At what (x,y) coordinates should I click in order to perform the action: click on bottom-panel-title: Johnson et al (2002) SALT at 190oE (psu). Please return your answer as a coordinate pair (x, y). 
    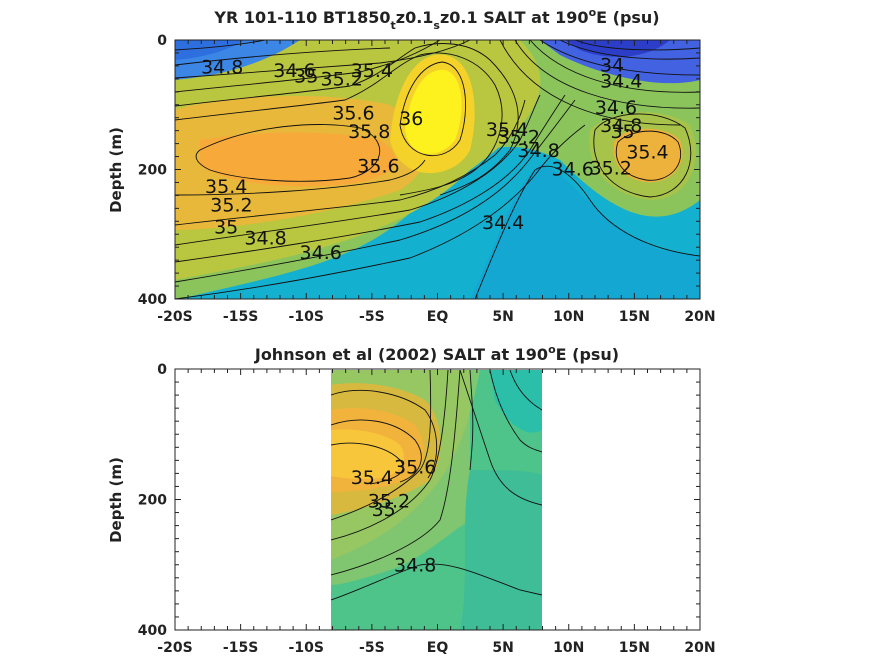
    Looking at the image, I should click on (436, 353).